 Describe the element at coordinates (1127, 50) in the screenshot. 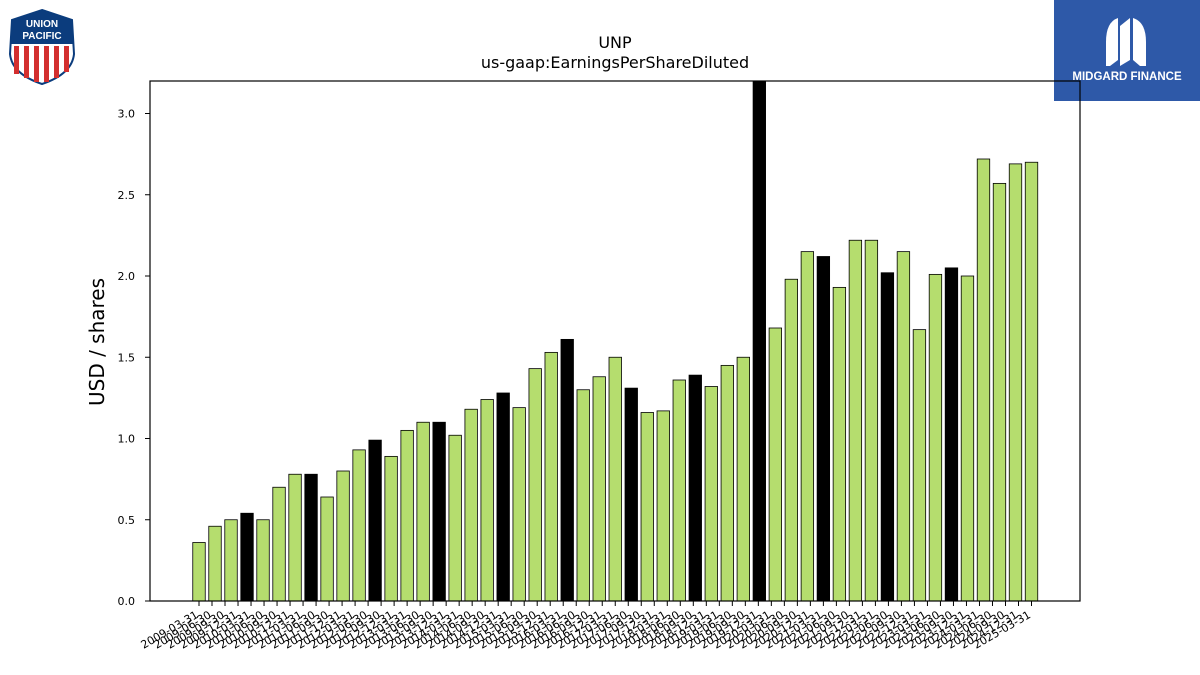

I see `midgard-finance-logo: MIDGARD FINANCE` at that location.